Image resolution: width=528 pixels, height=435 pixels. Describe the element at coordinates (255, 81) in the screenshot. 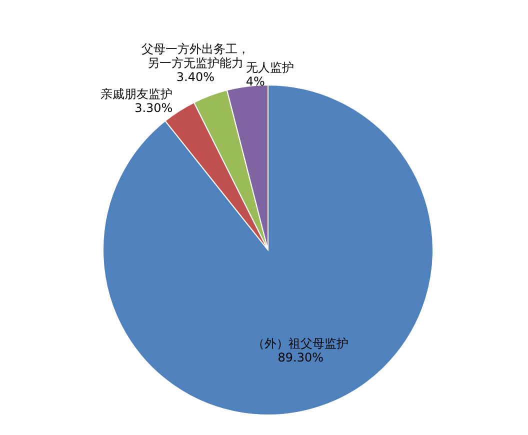

I see `data-label: 4%` at that location.